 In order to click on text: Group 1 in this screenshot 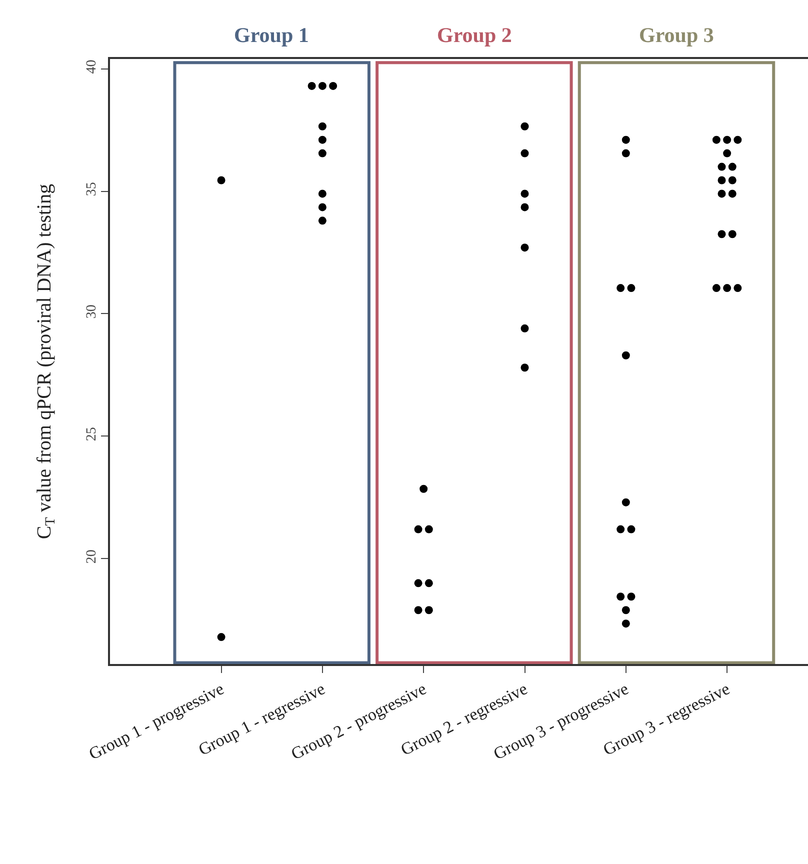, I will do `click(271, 35)`.